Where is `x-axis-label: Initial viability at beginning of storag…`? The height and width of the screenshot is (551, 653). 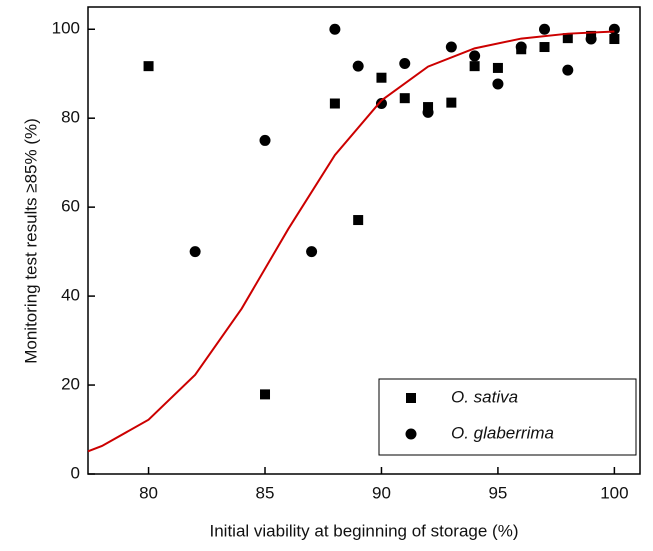 x-axis-label: Initial viability at beginning of storag… is located at coordinates (364, 530).